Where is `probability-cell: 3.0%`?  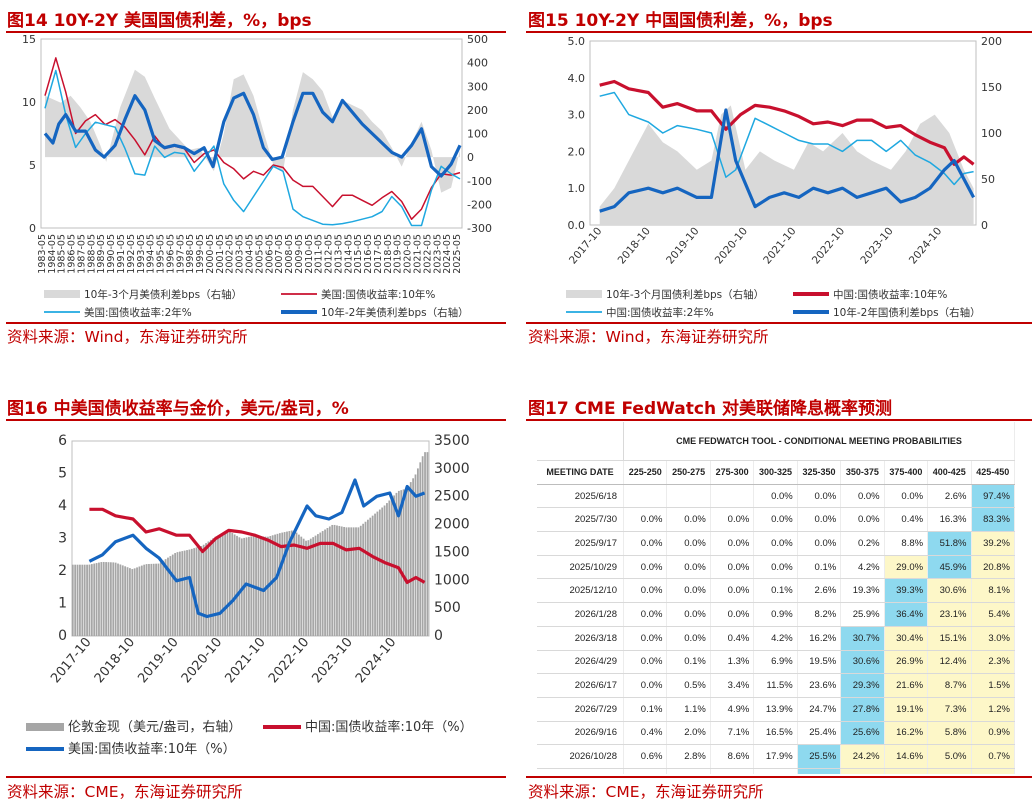 probability-cell: 3.0% is located at coordinates (993, 638).